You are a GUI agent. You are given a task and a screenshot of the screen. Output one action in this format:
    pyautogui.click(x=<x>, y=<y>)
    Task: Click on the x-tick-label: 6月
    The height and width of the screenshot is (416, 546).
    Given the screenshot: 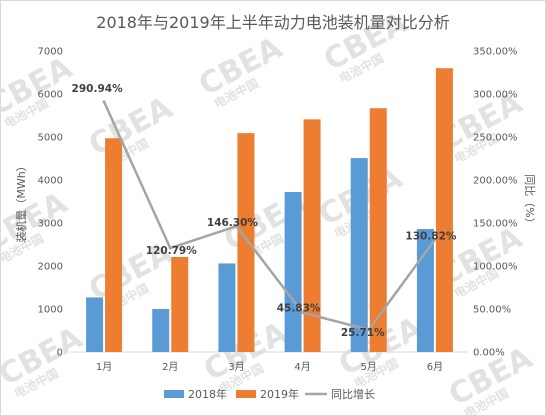 What is the action you would take?
    pyautogui.click(x=435, y=367)
    